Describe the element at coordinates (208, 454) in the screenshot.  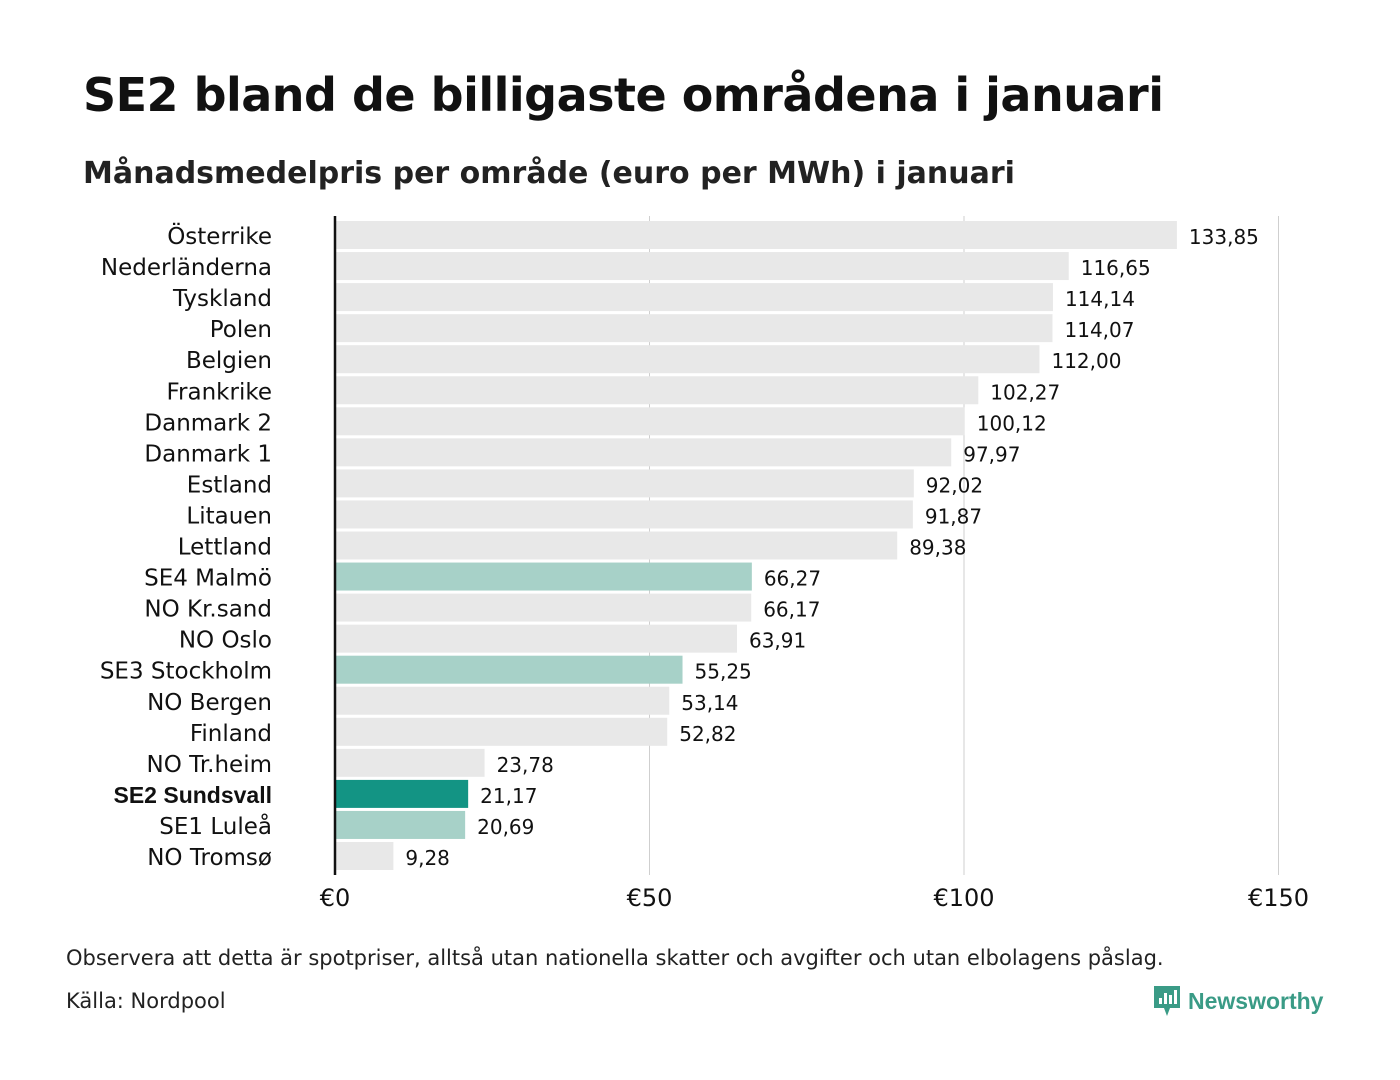
I see `category-label: Danmark 1` at that location.